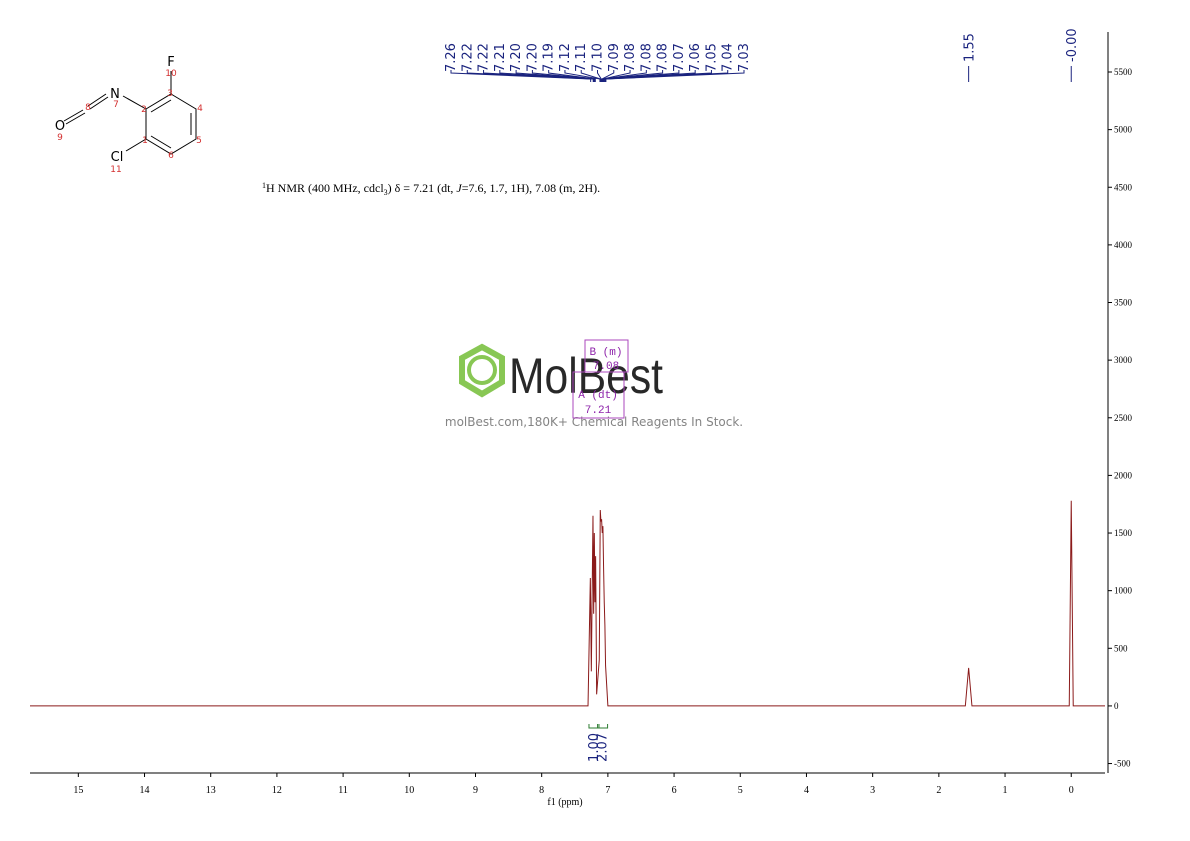 The width and height of the screenshot is (1190, 841). Describe the element at coordinates (605, 353) in the screenshot. I see `multiplet-name: B (m)` at that location.